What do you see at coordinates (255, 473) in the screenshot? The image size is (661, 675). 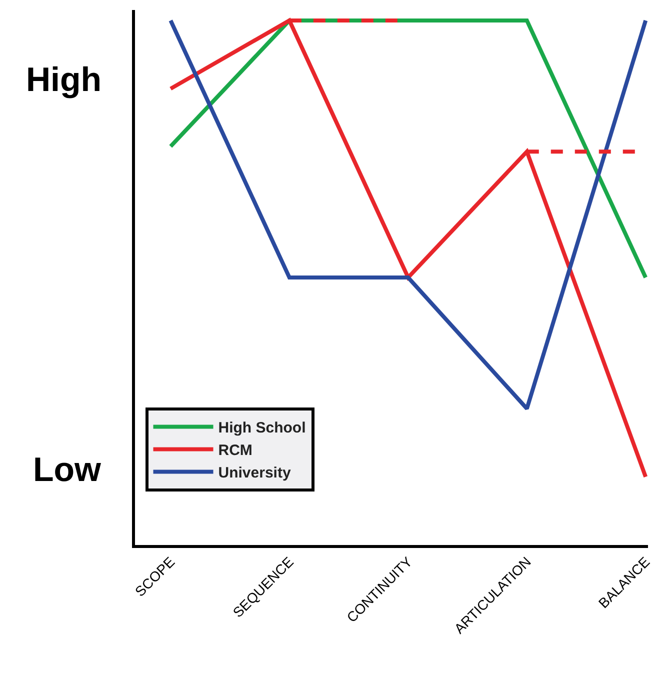 I see `legend-label: University` at bounding box center [255, 473].